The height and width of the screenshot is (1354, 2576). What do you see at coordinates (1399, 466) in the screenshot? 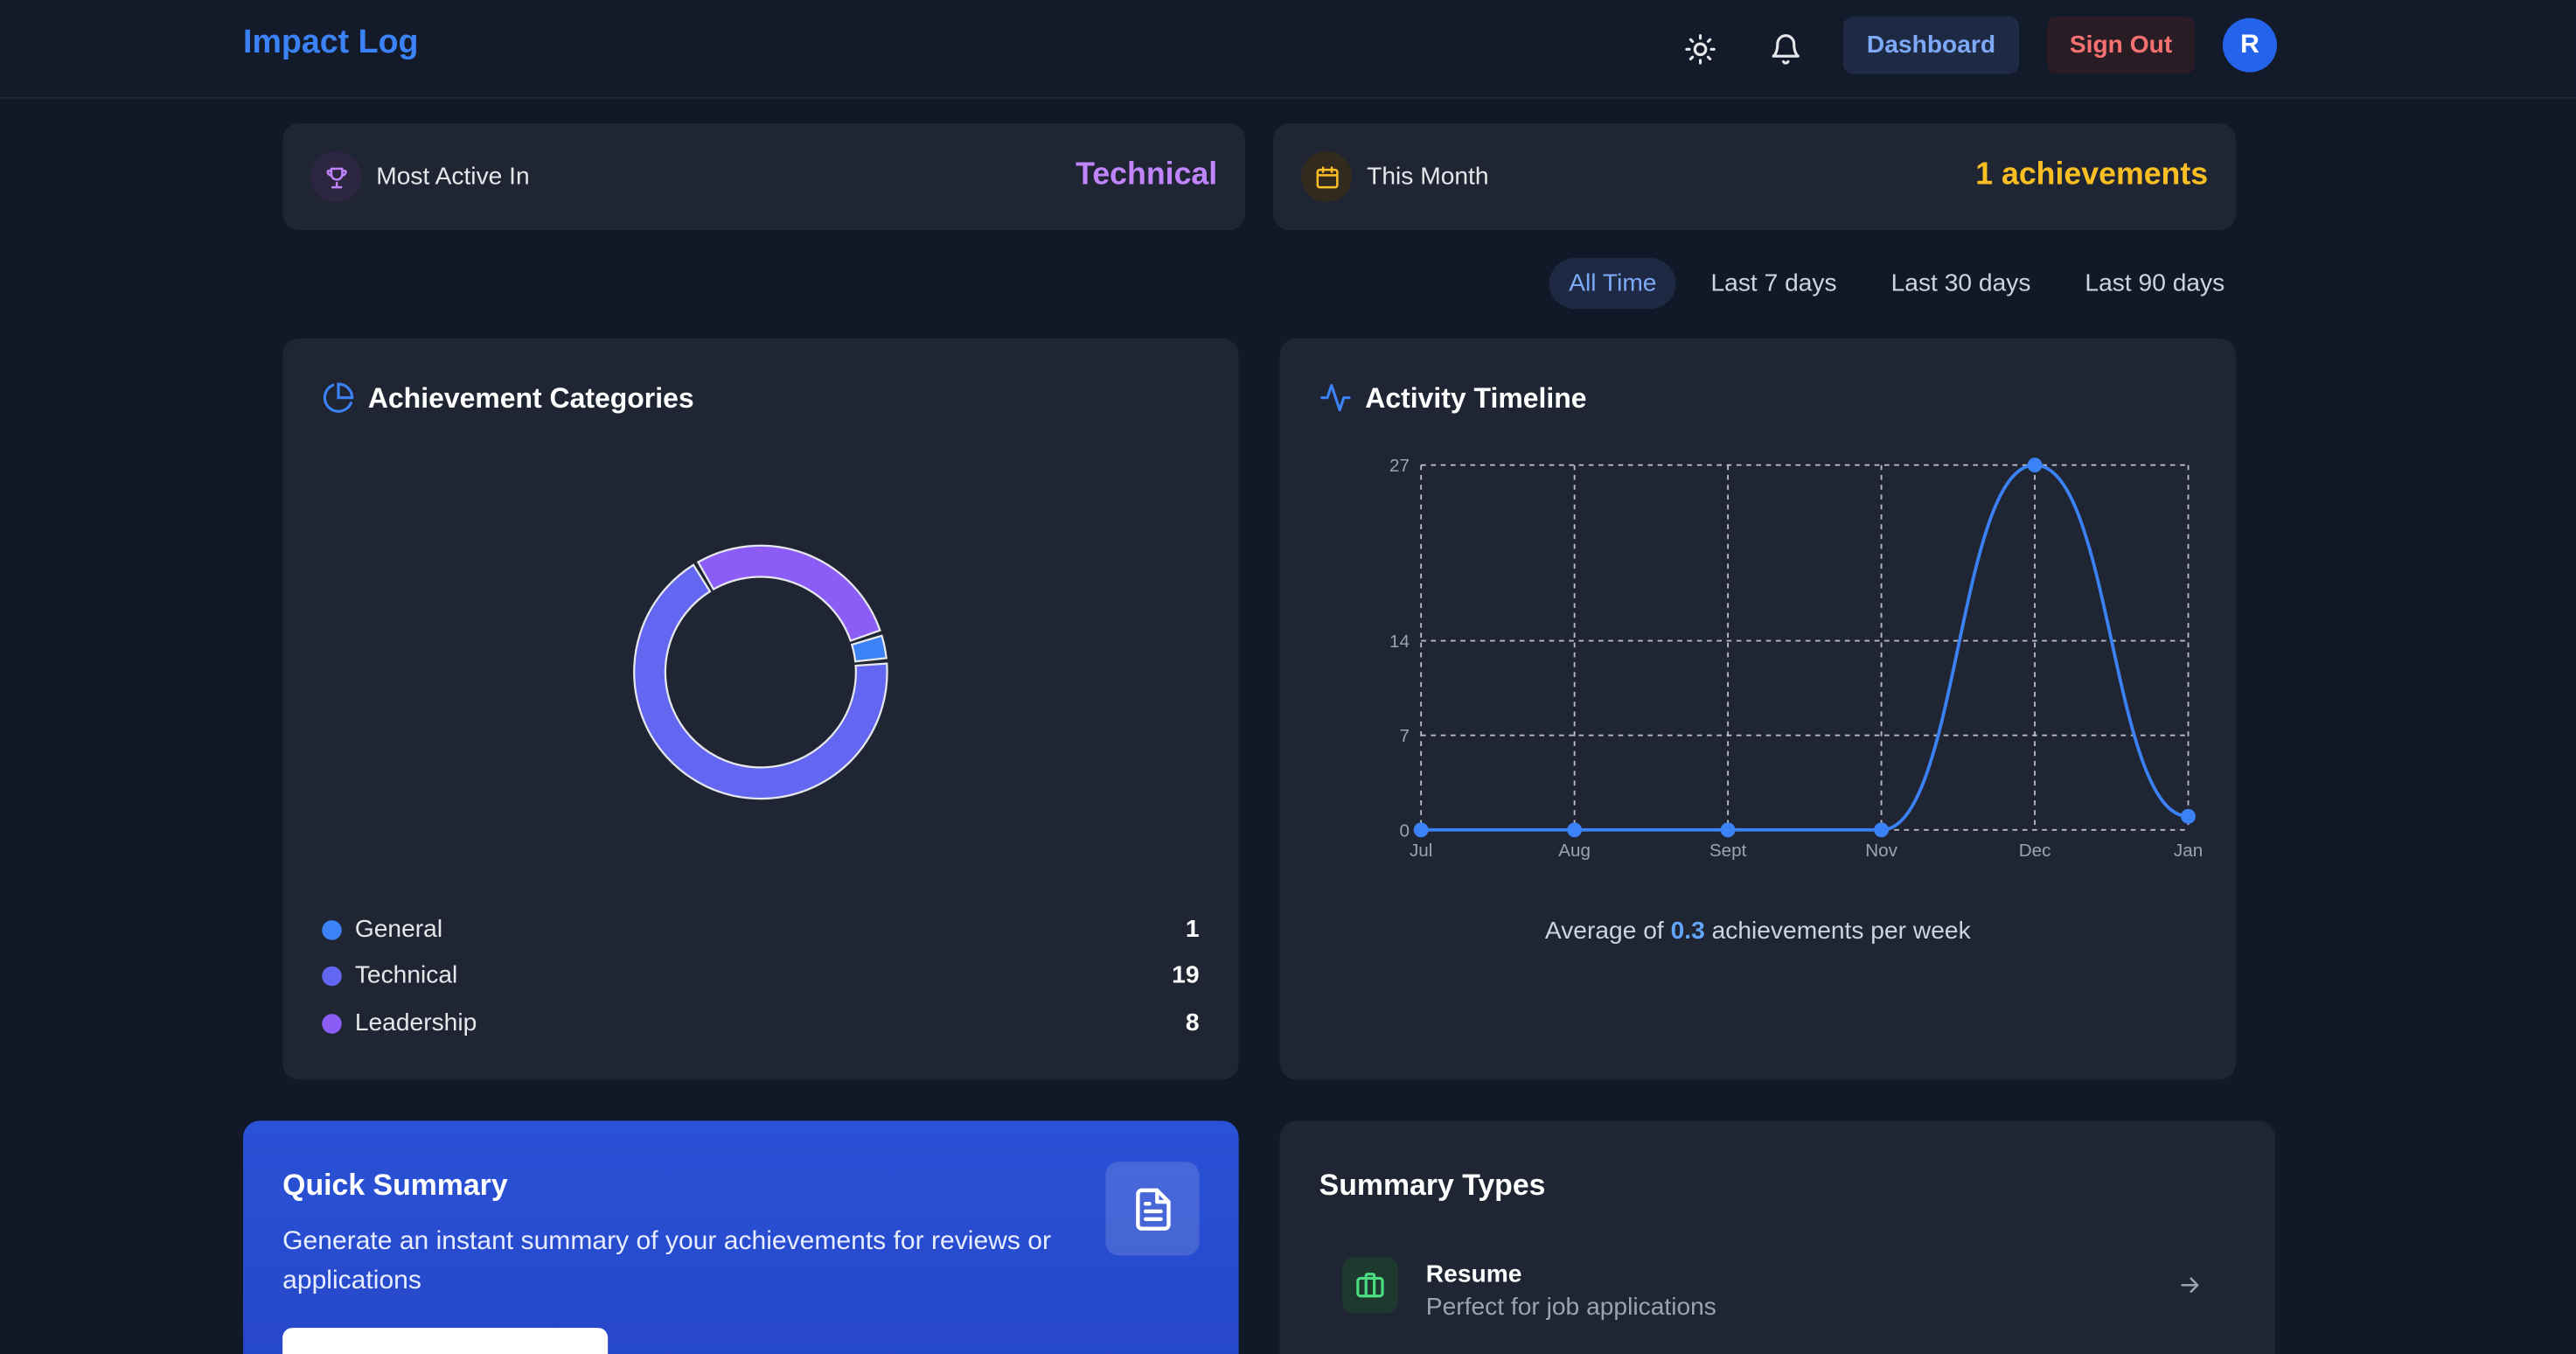
I see `y-tick-label: 27` at bounding box center [1399, 466].